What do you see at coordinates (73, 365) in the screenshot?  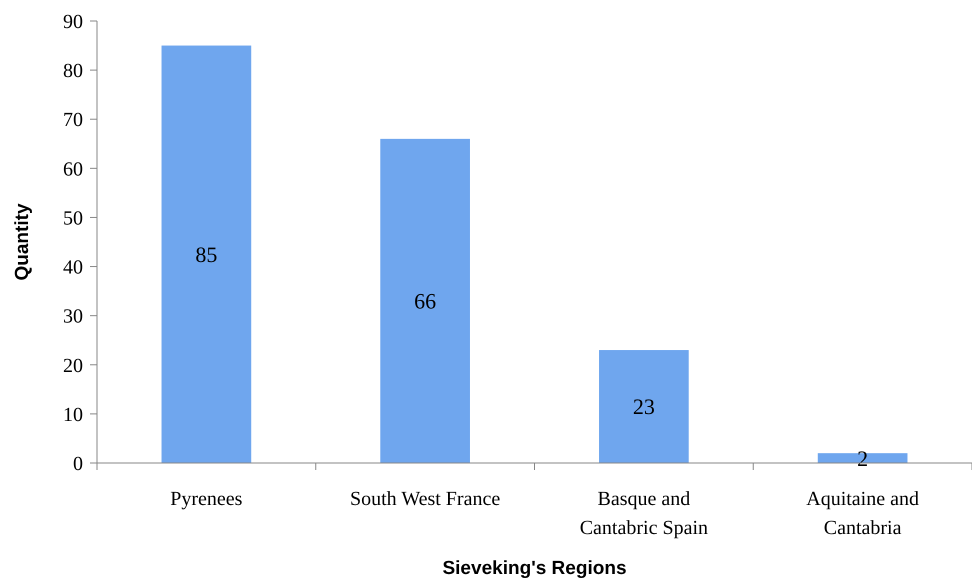 I see `y-tick-label: 20` at bounding box center [73, 365].